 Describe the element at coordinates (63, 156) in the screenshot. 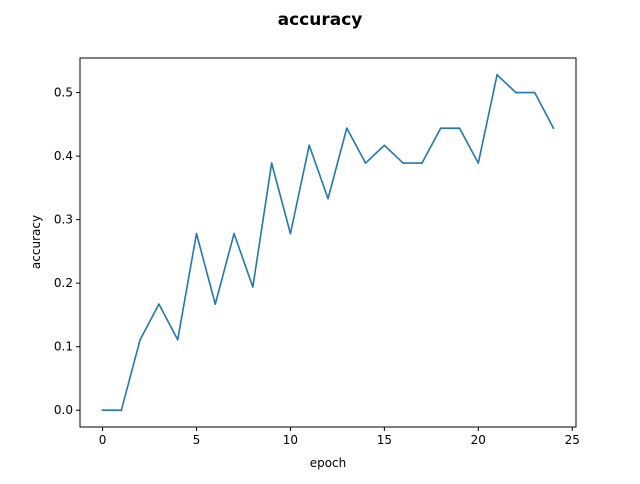

I see `y-tick-label: 0.4` at that location.